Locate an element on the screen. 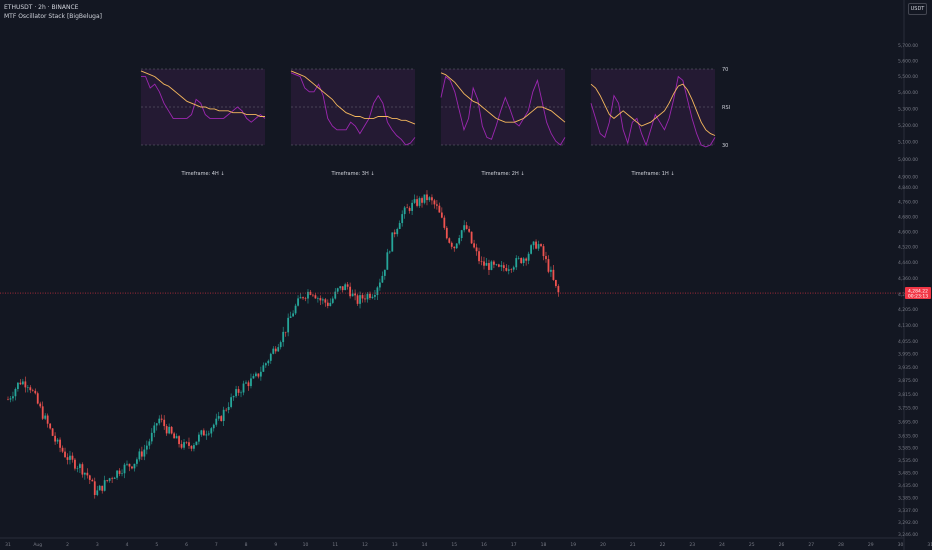 This screenshot has height=550, width=932. y-tick-label: 3,385.00 is located at coordinates (908, 499).